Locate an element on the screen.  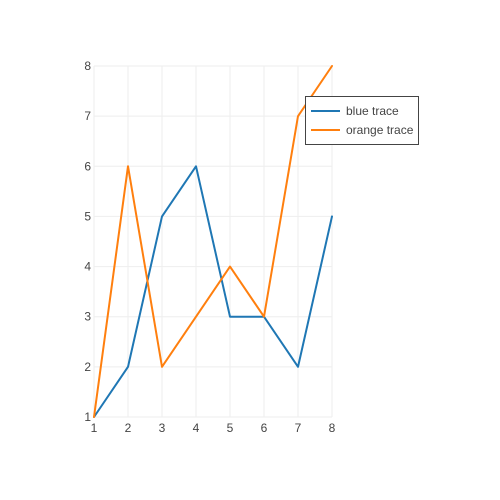
x-tick-label: 8 is located at coordinates (332, 428).